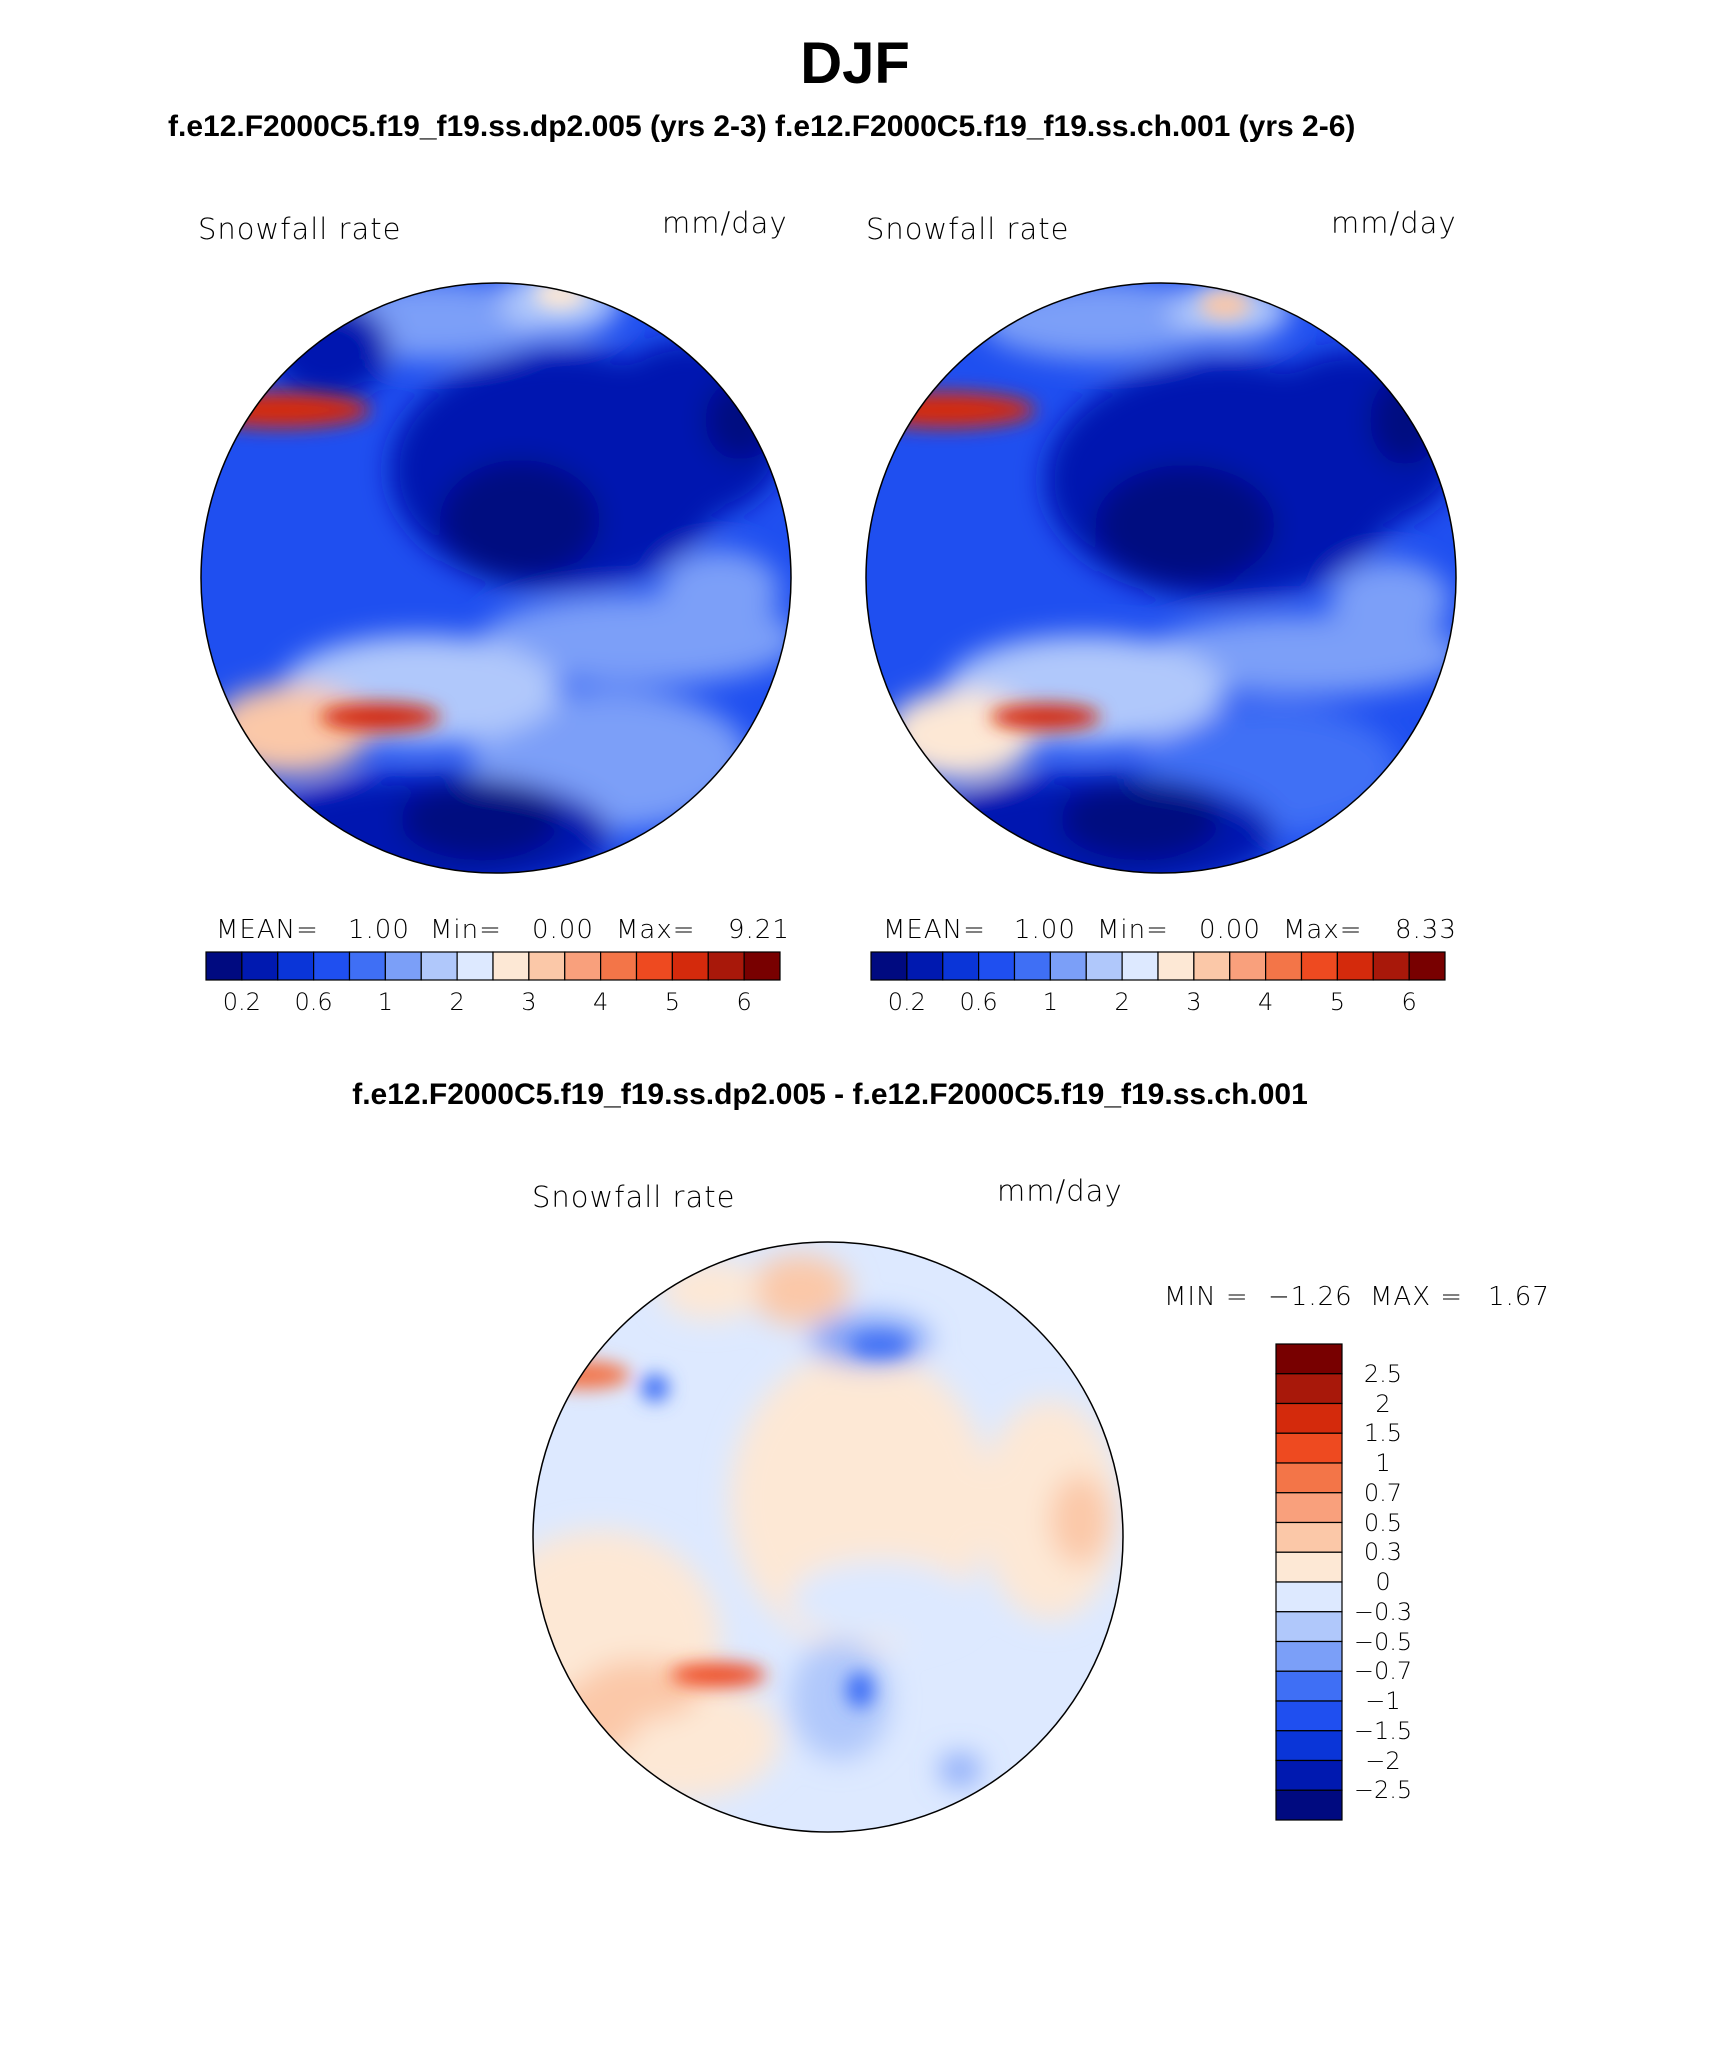 This screenshot has width=1710, height=2061. What do you see at coordinates (1383, 1552) in the screenshot?
I see `colorbar-tick-label: 0.3` at bounding box center [1383, 1552].